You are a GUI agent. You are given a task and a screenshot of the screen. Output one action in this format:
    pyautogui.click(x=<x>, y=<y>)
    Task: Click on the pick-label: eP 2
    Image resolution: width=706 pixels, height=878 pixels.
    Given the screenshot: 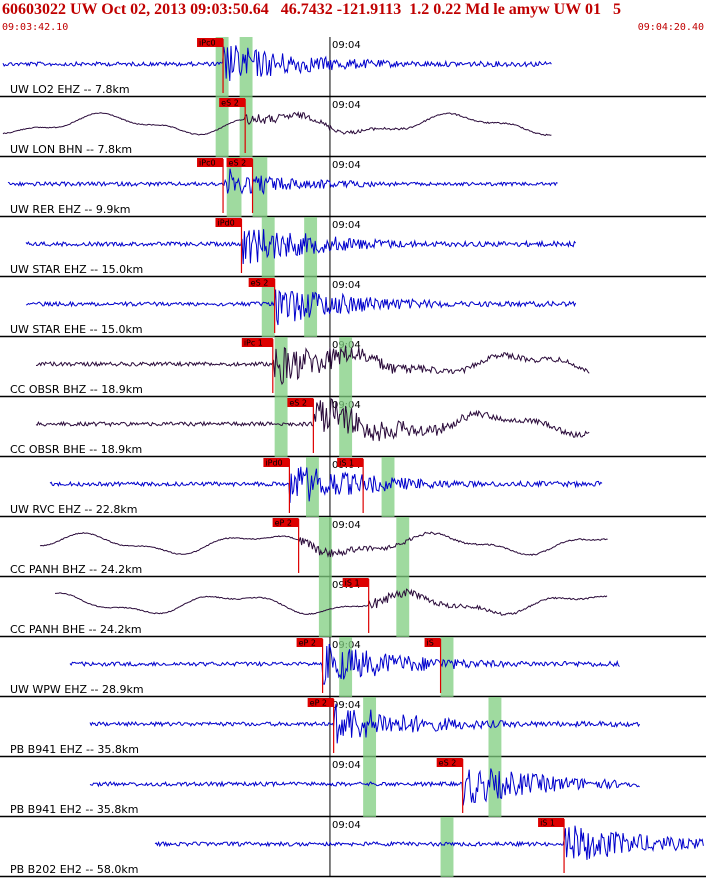 What is the action you would take?
    pyautogui.click(x=283, y=523)
    